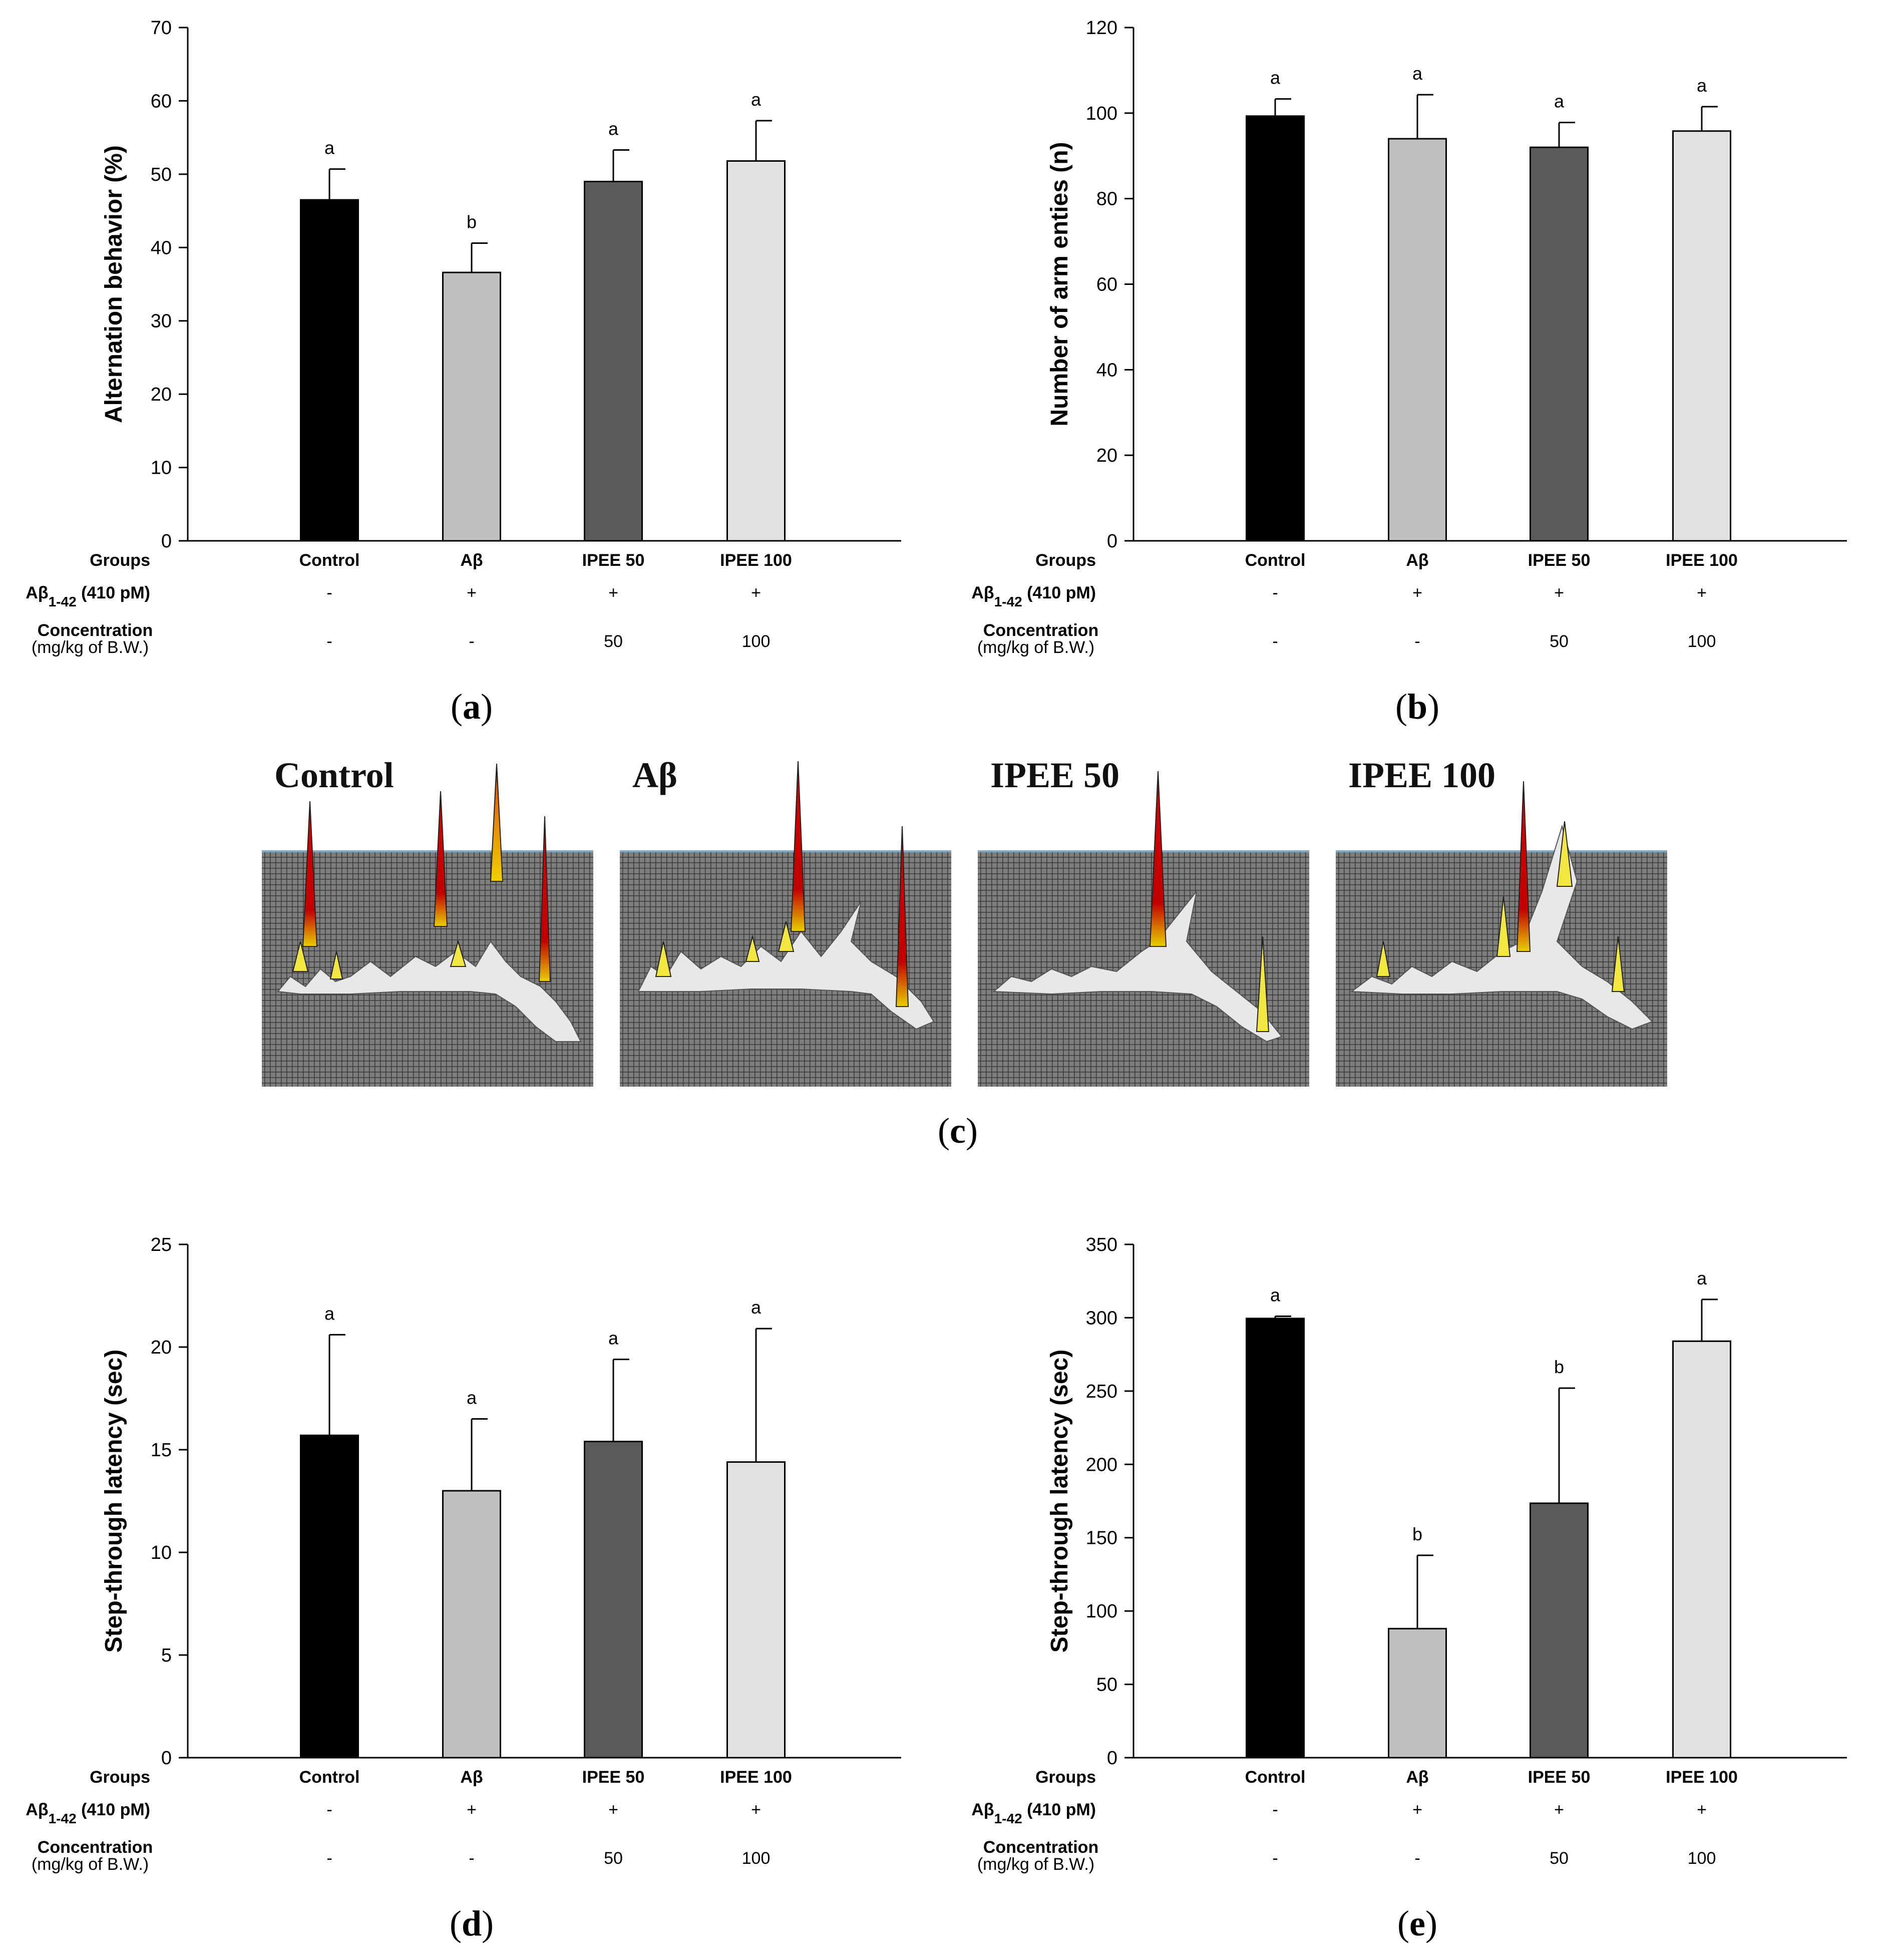  Describe the element at coordinates (114, 284) in the screenshot. I see `y-axis-label: Alternation behavior (%)` at that location.